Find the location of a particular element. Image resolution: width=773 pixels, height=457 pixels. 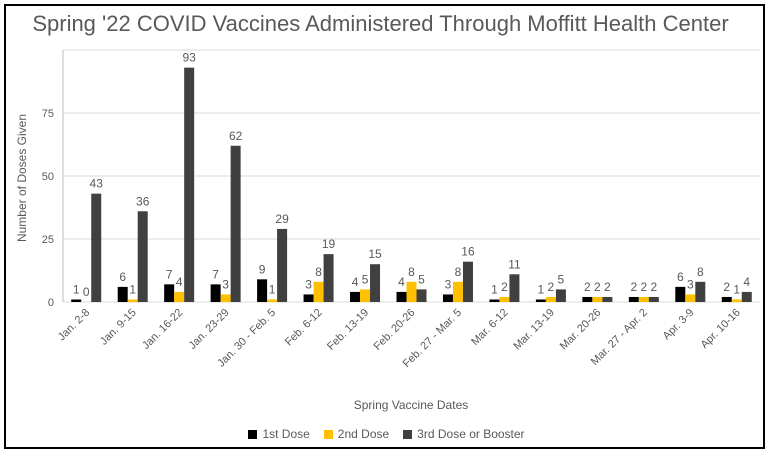

data-label: 15 is located at coordinates (375, 254).